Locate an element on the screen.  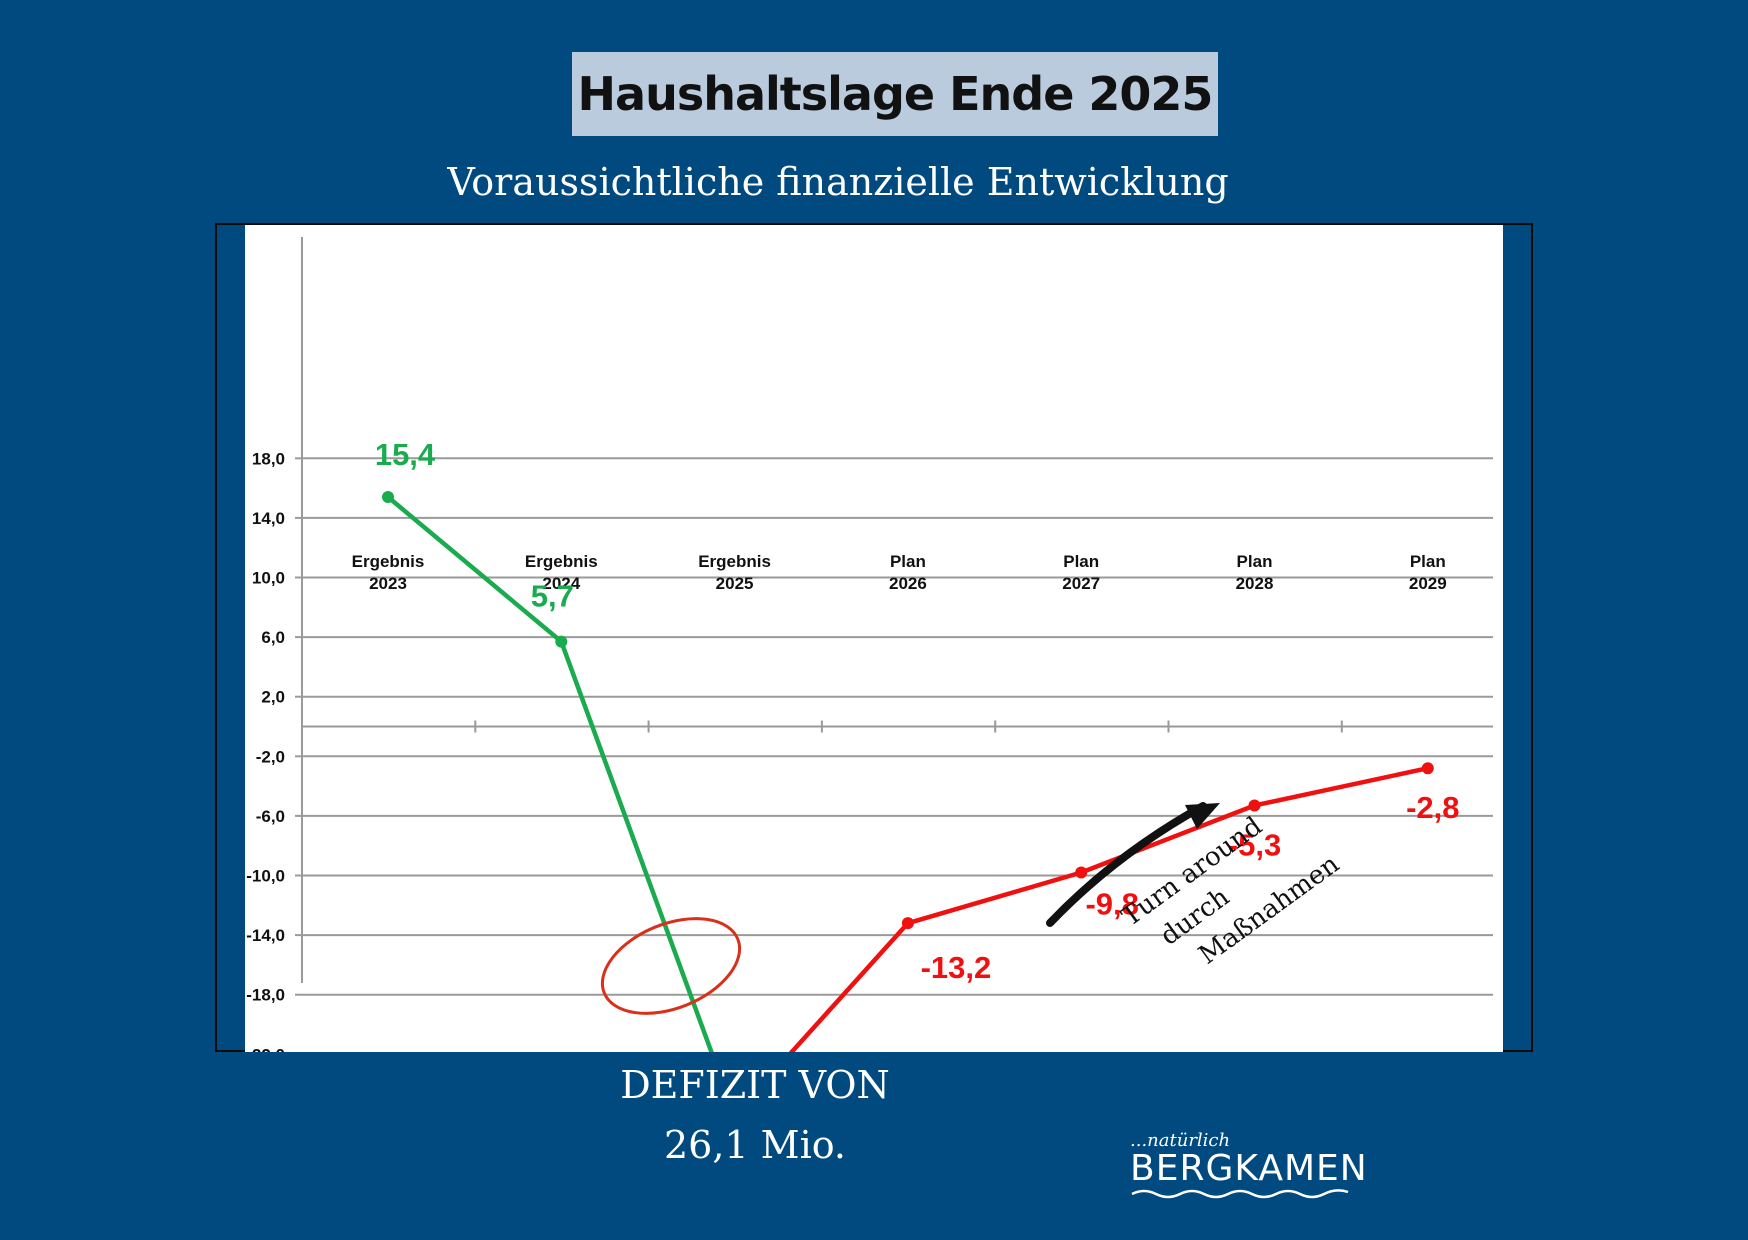
y-tick-label: -6,0 is located at coordinates (270, 816).